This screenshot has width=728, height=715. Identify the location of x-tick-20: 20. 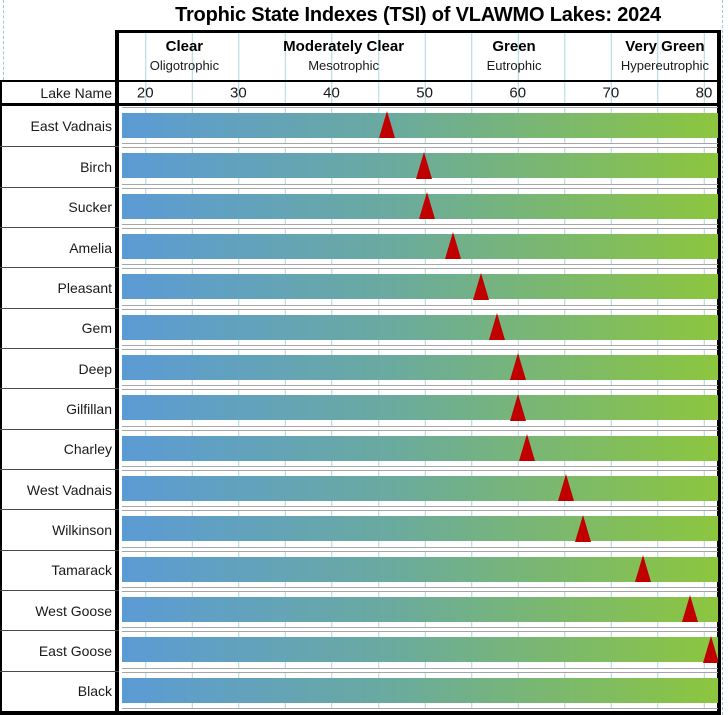
(145, 92).